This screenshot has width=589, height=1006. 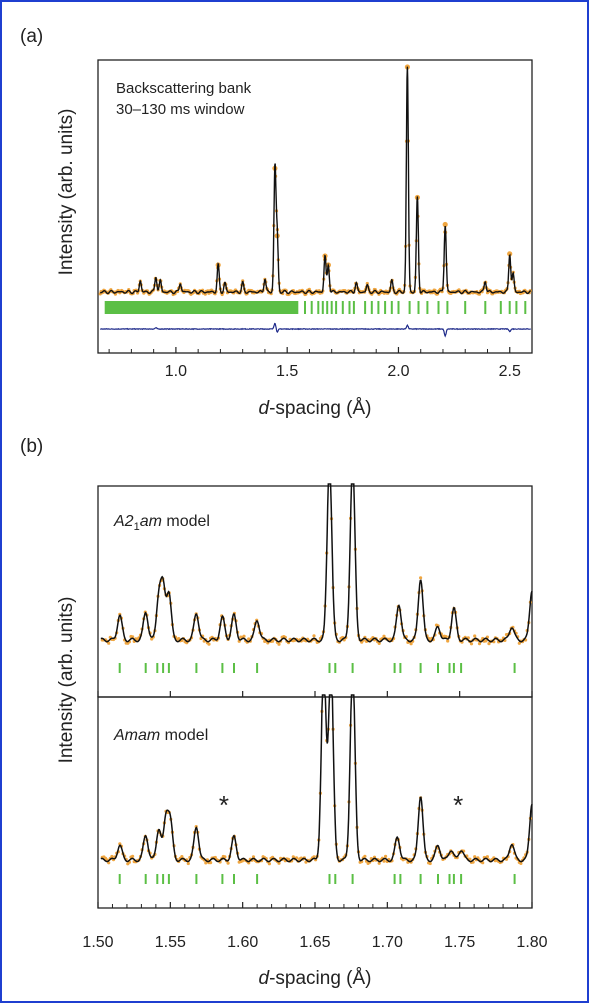 What do you see at coordinates (510, 371) in the screenshot?
I see `x-tick-label: 2.5` at bounding box center [510, 371].